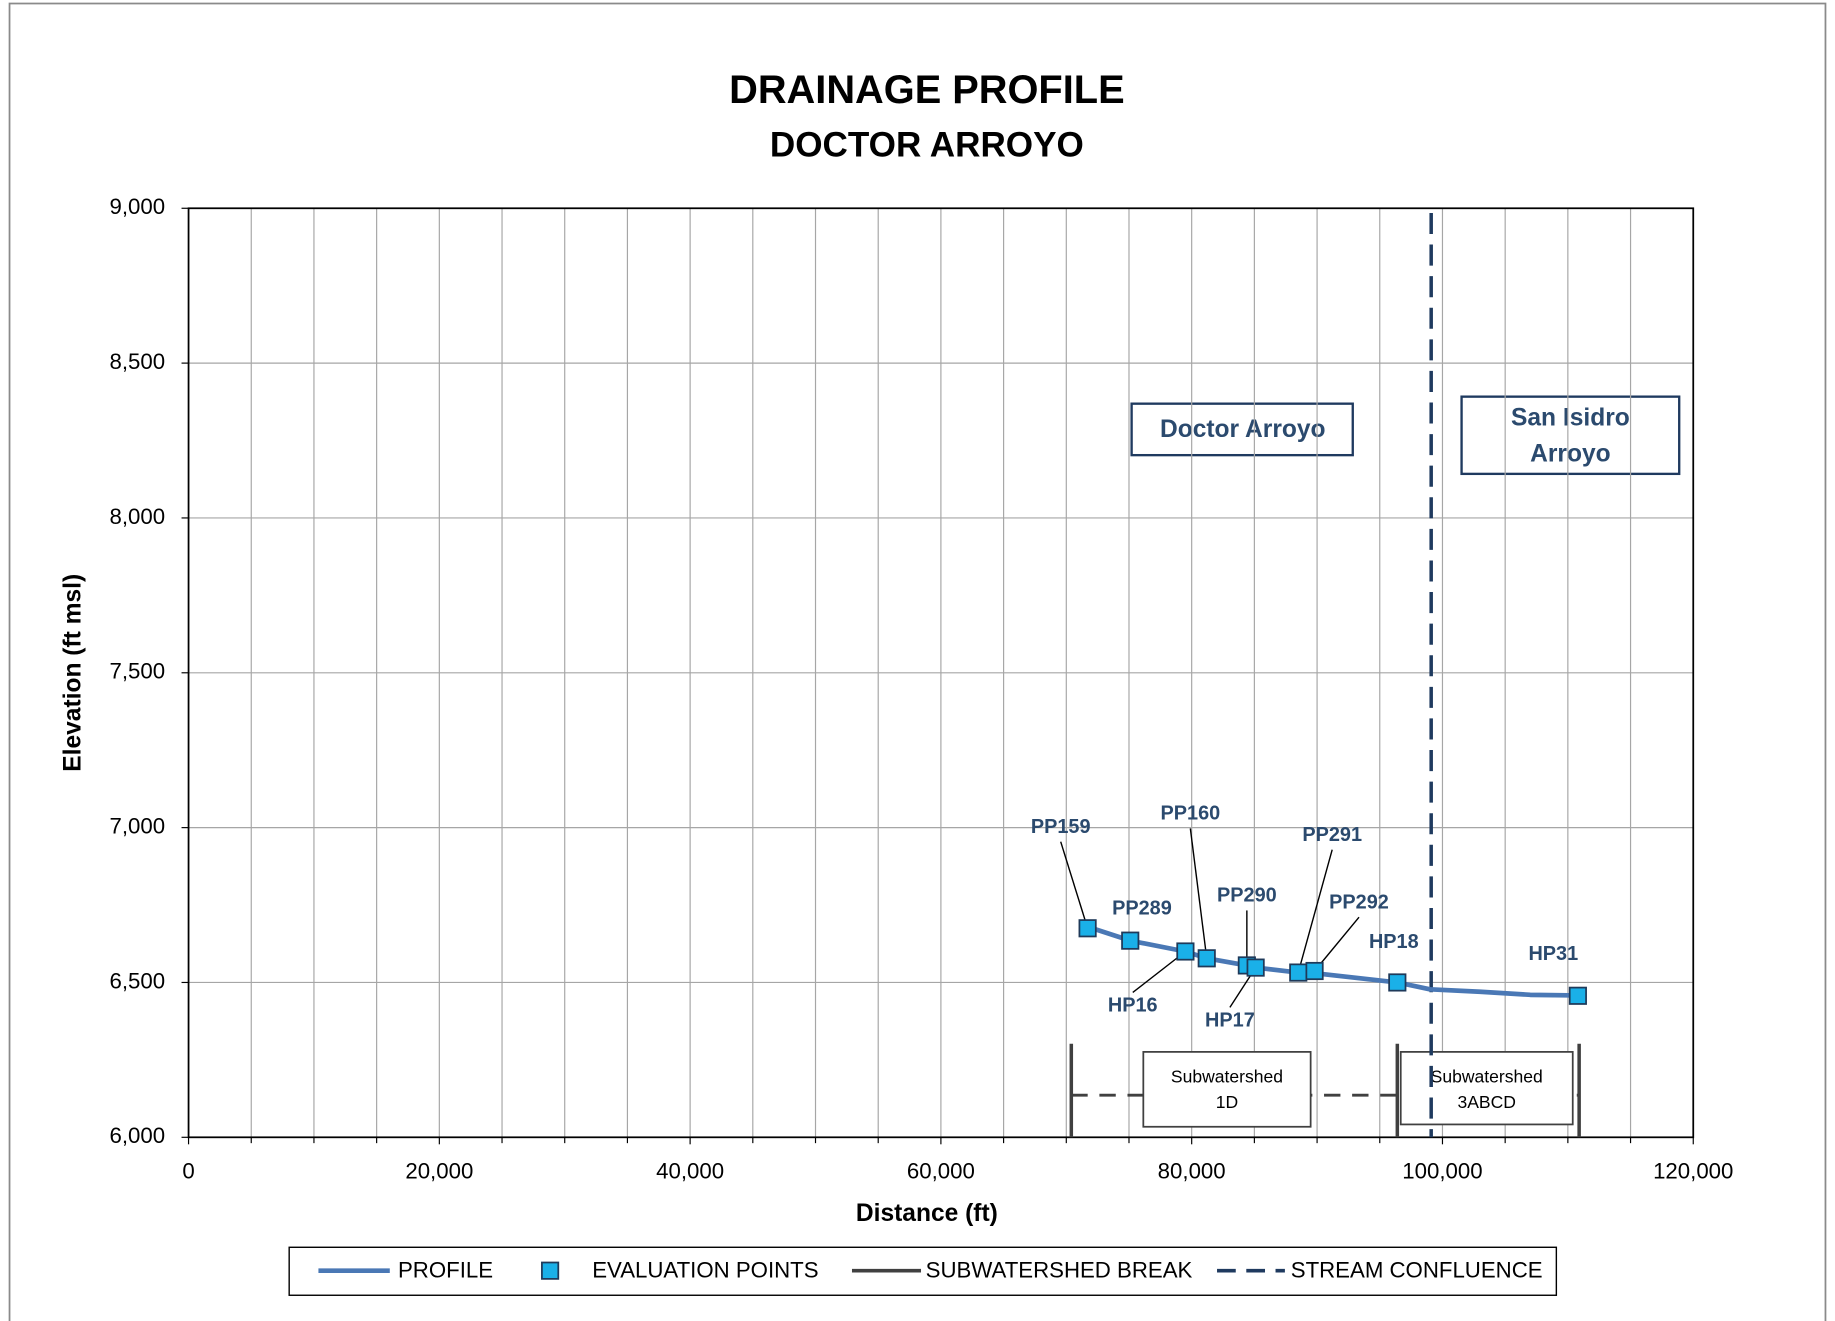  What do you see at coordinates (1227, 1102) in the screenshot?
I see `subwatershed-label: 1D` at bounding box center [1227, 1102].